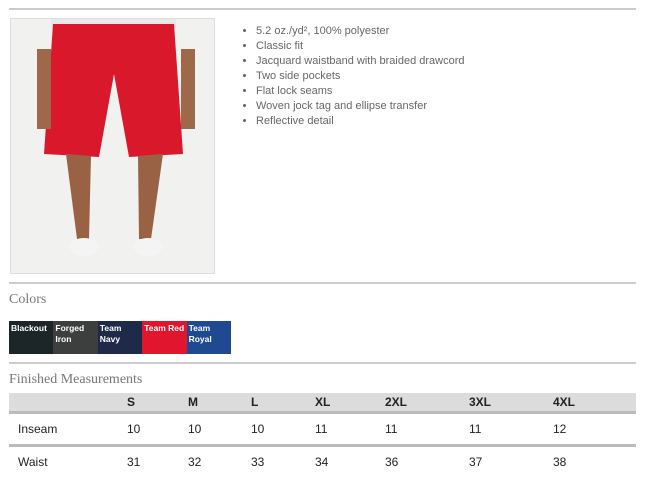 The height and width of the screenshot is (477, 647). I want to click on colors-title: Colors, so click(27, 300).